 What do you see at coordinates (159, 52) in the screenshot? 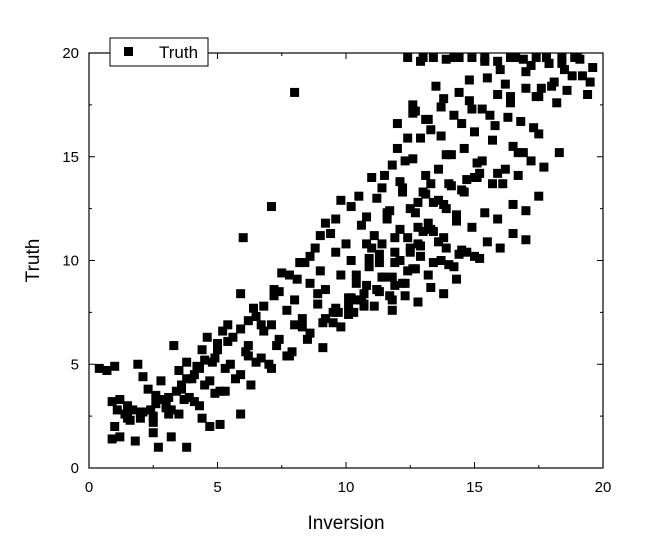
I see `legend: Truth` at bounding box center [159, 52].